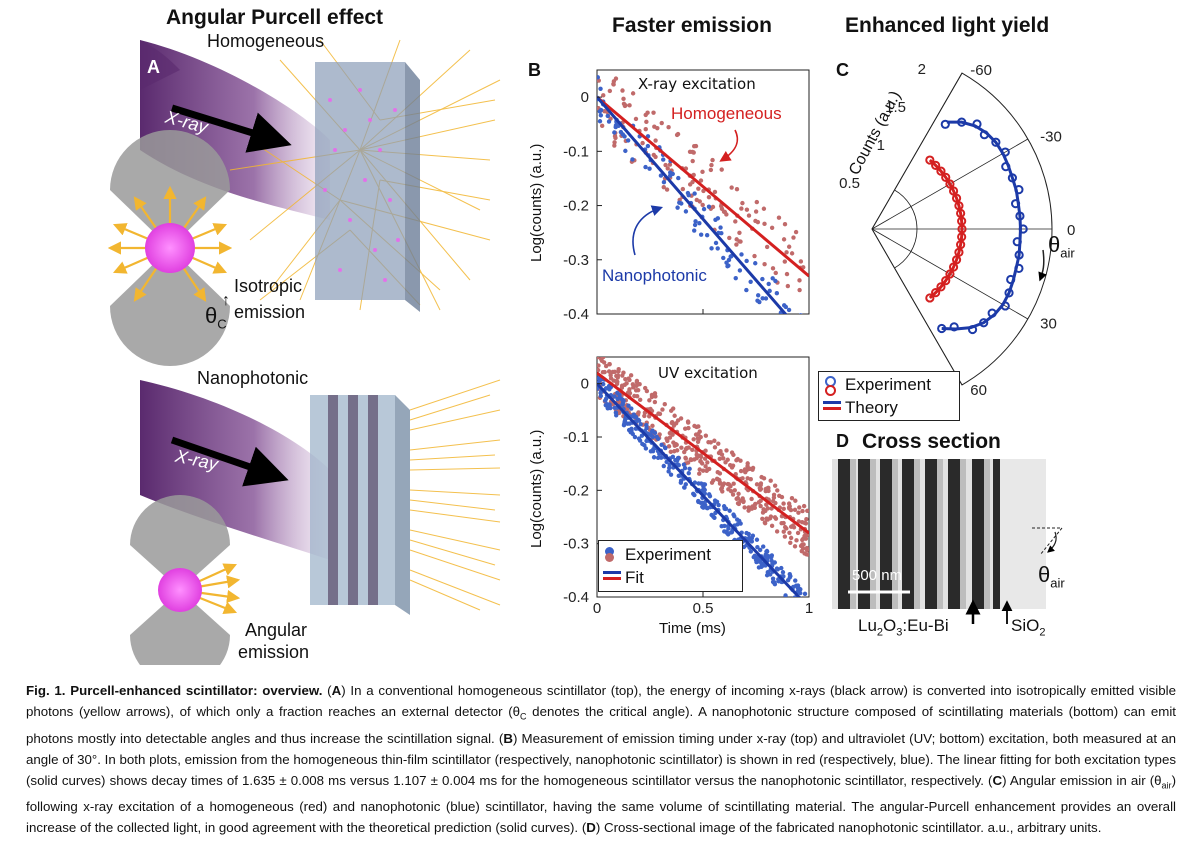 The image size is (1200, 866). Describe the element at coordinates (842, 441) in the screenshot. I see `panel-d-letter: D` at that location.